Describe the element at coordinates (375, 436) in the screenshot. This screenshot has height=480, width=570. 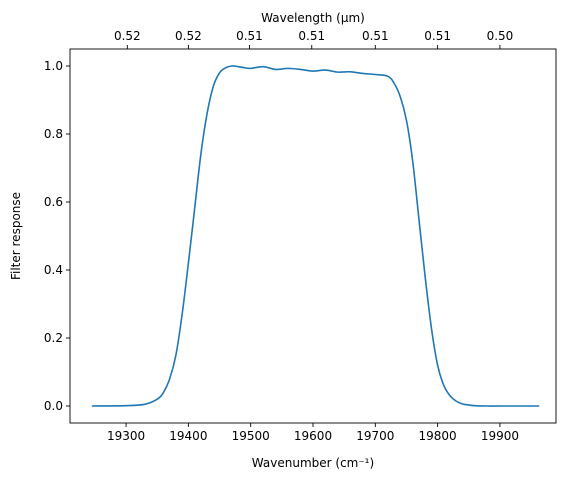
I see `x-tick-label: 19700` at that location.